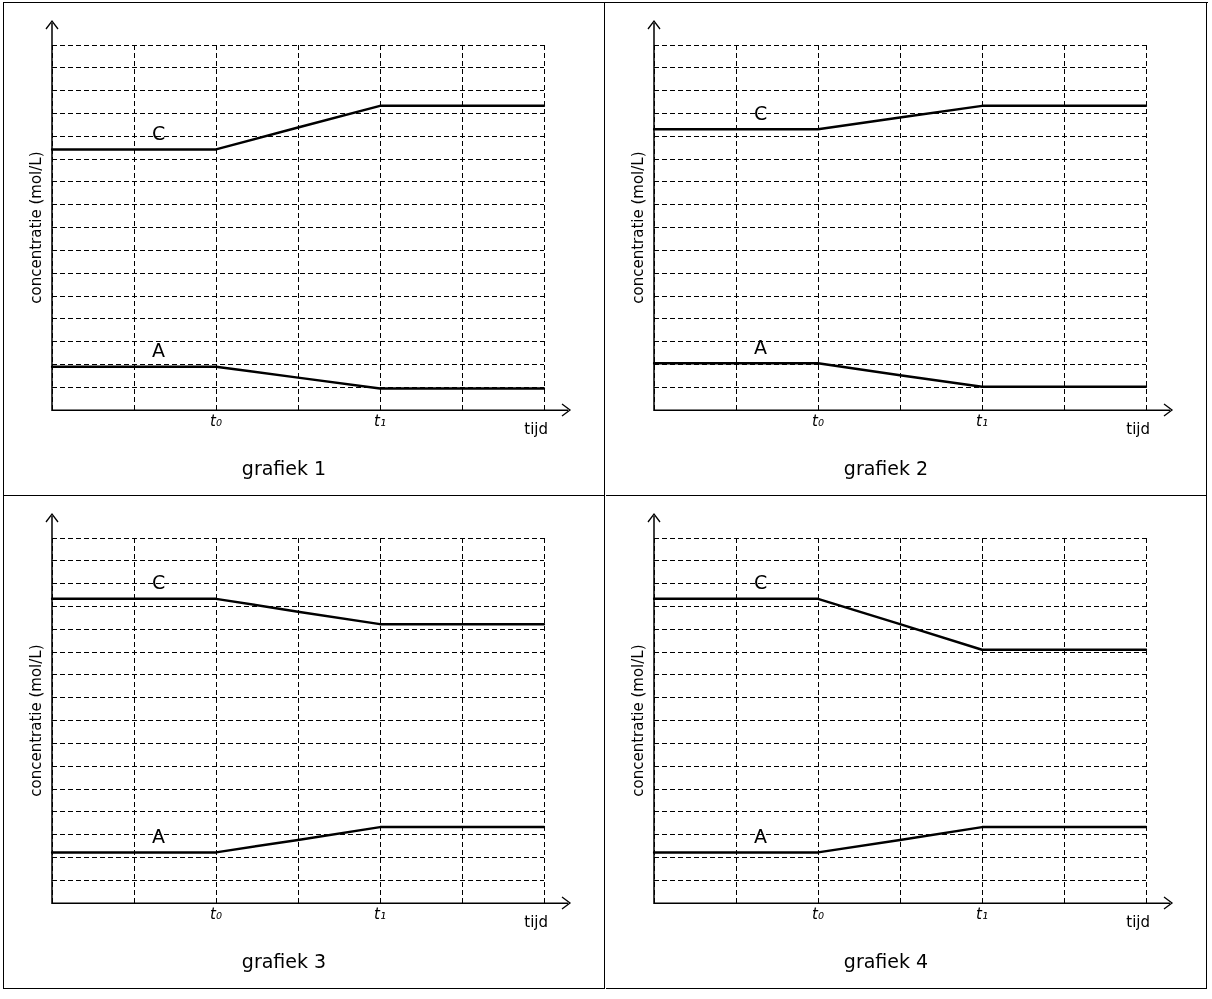 This screenshot has height=999, width=1212. I want to click on text: grafiek 4, so click(886, 960).